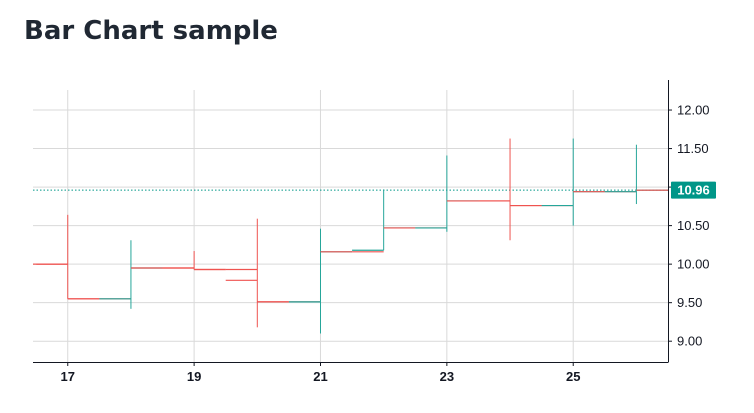 This screenshot has width=754, height=413. I want to click on x-tick-label: 21, so click(320, 376).